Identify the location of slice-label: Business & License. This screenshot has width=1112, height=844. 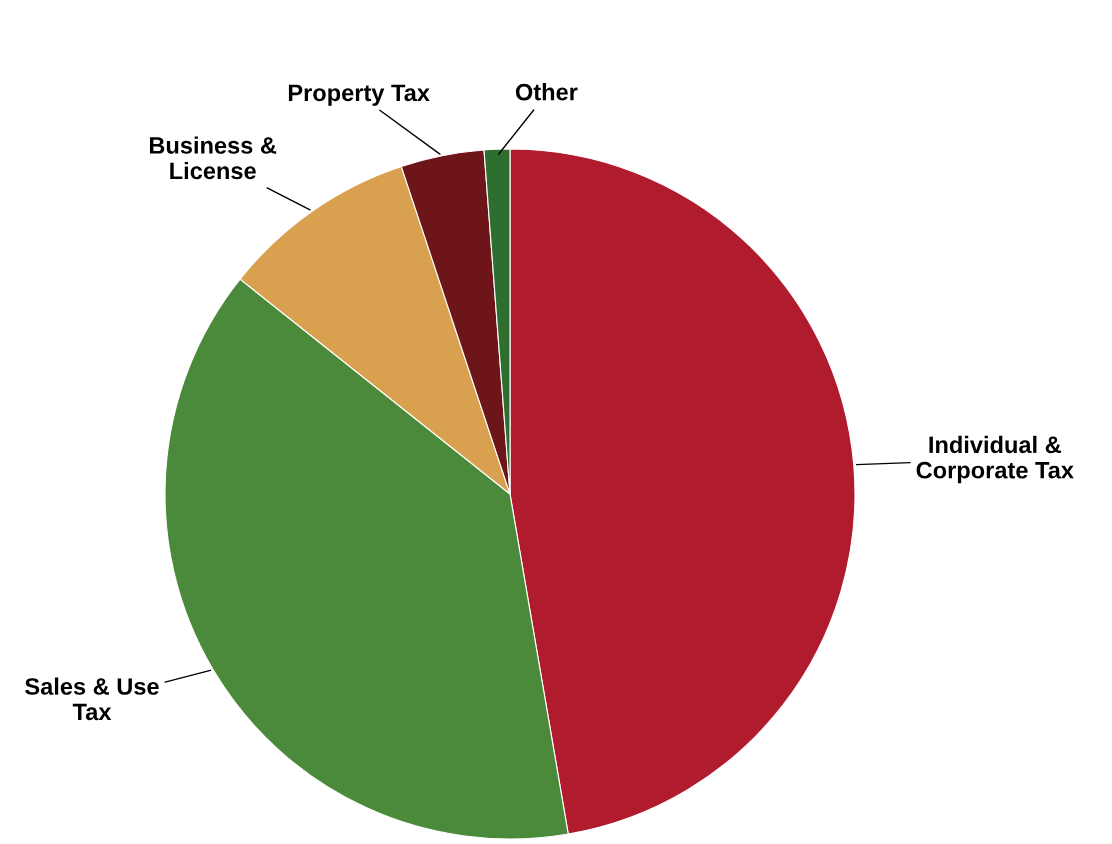
(213, 158).